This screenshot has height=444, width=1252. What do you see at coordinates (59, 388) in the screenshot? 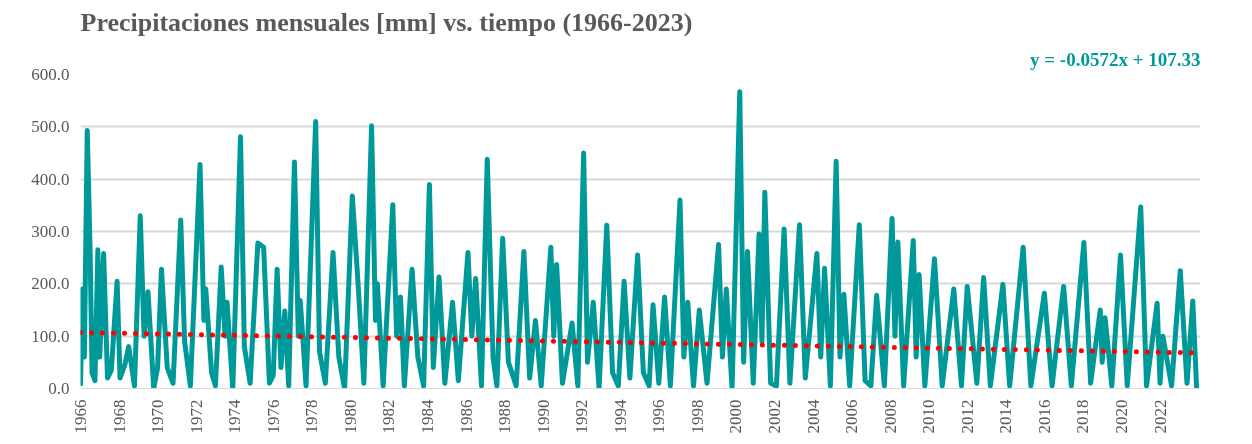
I see `y-tick-label: 0.0` at bounding box center [59, 388].